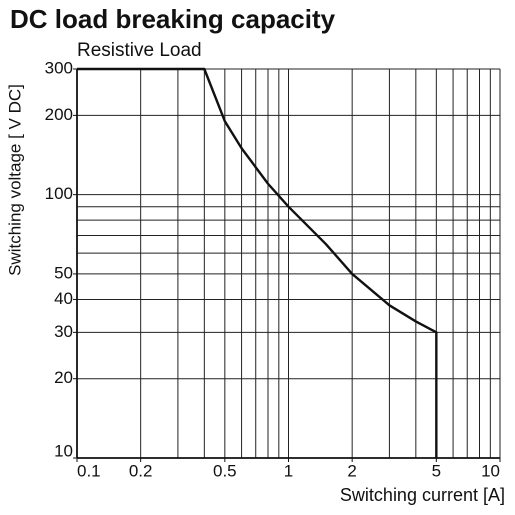  I want to click on y-tick-label: 30, so click(63, 331).